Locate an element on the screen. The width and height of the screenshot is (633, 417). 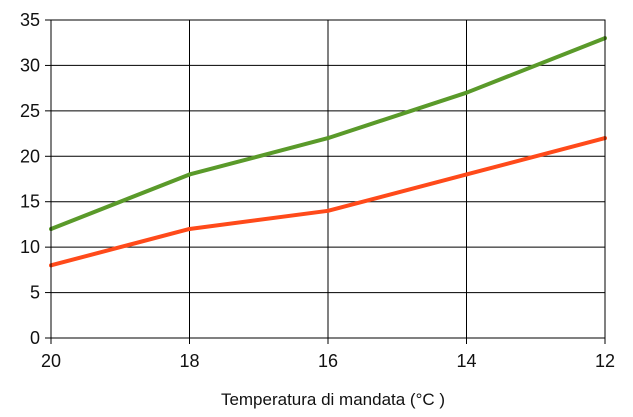
y-tick-label: 10 is located at coordinates (30, 247).